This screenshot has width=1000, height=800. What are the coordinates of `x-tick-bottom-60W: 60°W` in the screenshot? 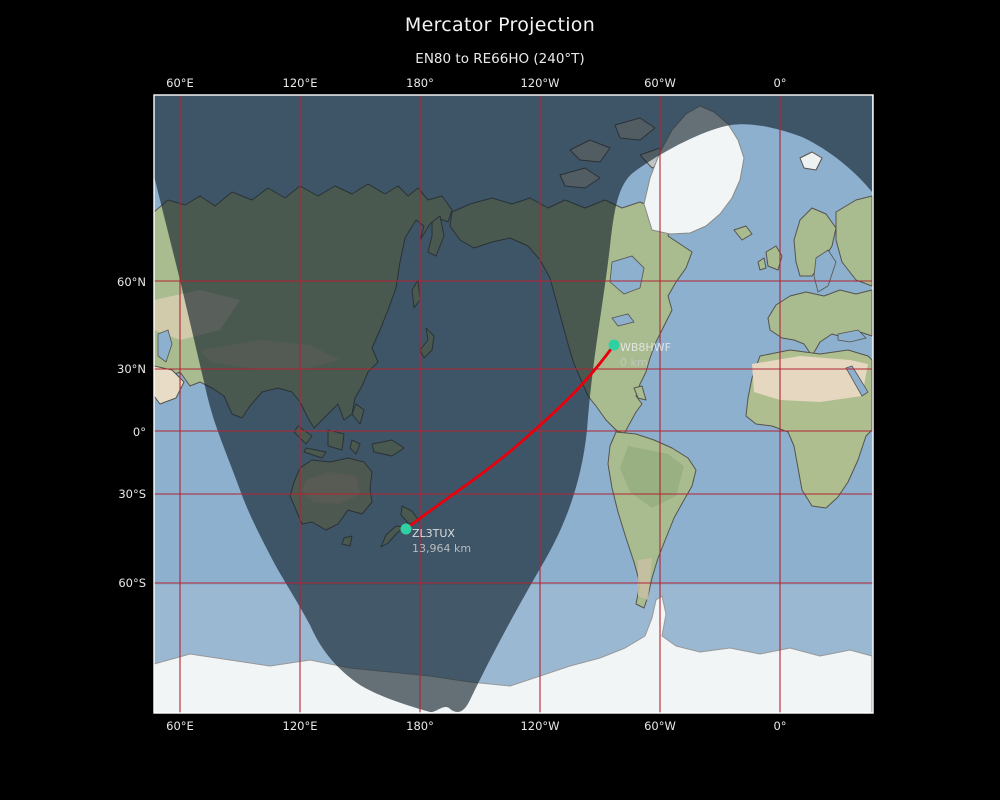 It's located at (660, 726).